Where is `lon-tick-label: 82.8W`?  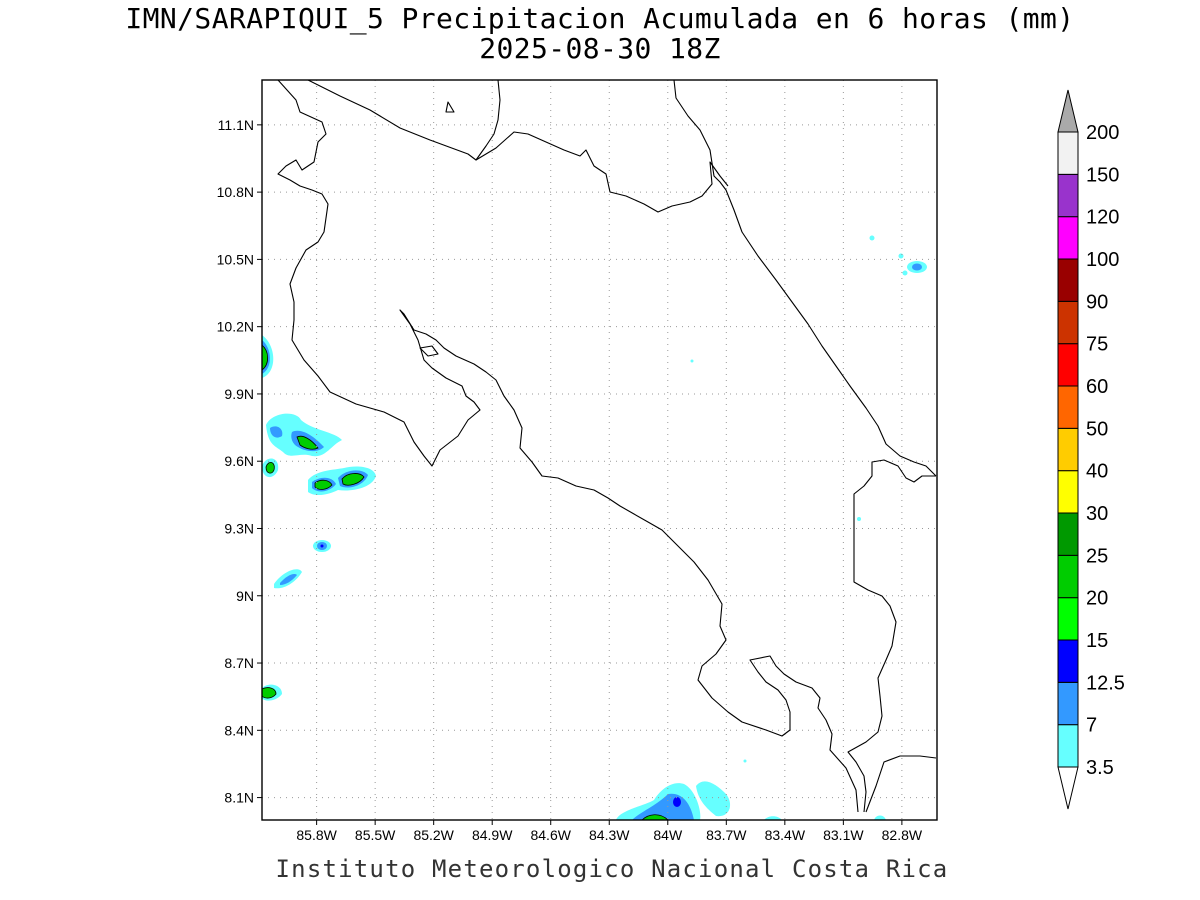
lon-tick-label: 82.8W is located at coordinates (902, 835).